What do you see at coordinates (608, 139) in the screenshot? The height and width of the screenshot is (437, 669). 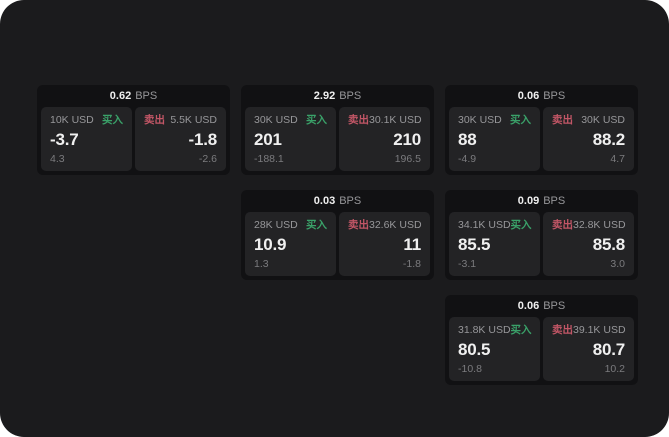 I see `sell-price-value: 88.2` at bounding box center [608, 139].